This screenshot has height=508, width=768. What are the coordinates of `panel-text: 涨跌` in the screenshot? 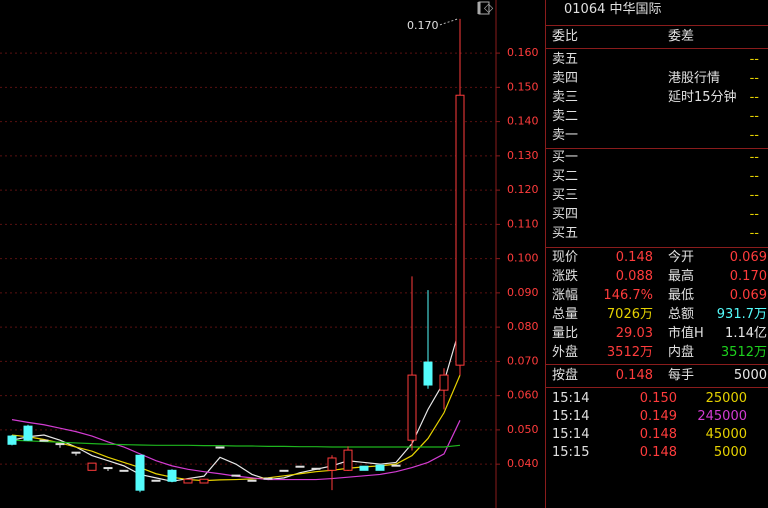 It's located at (565, 276).